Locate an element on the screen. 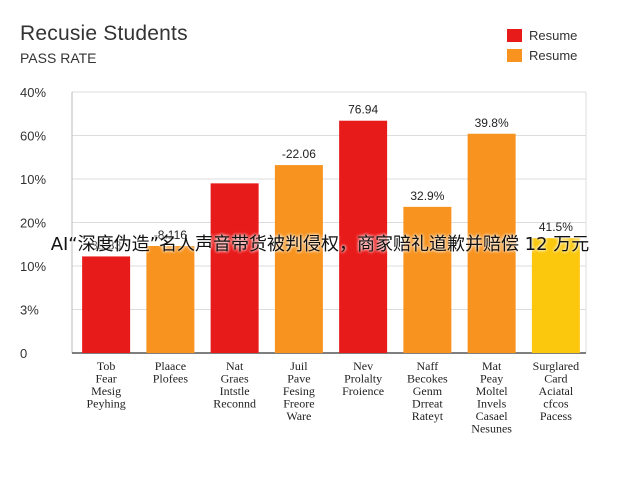 Image resolution: width=640 pixels, height=480 pixels. data-label: 38.83 is located at coordinates (106, 245).